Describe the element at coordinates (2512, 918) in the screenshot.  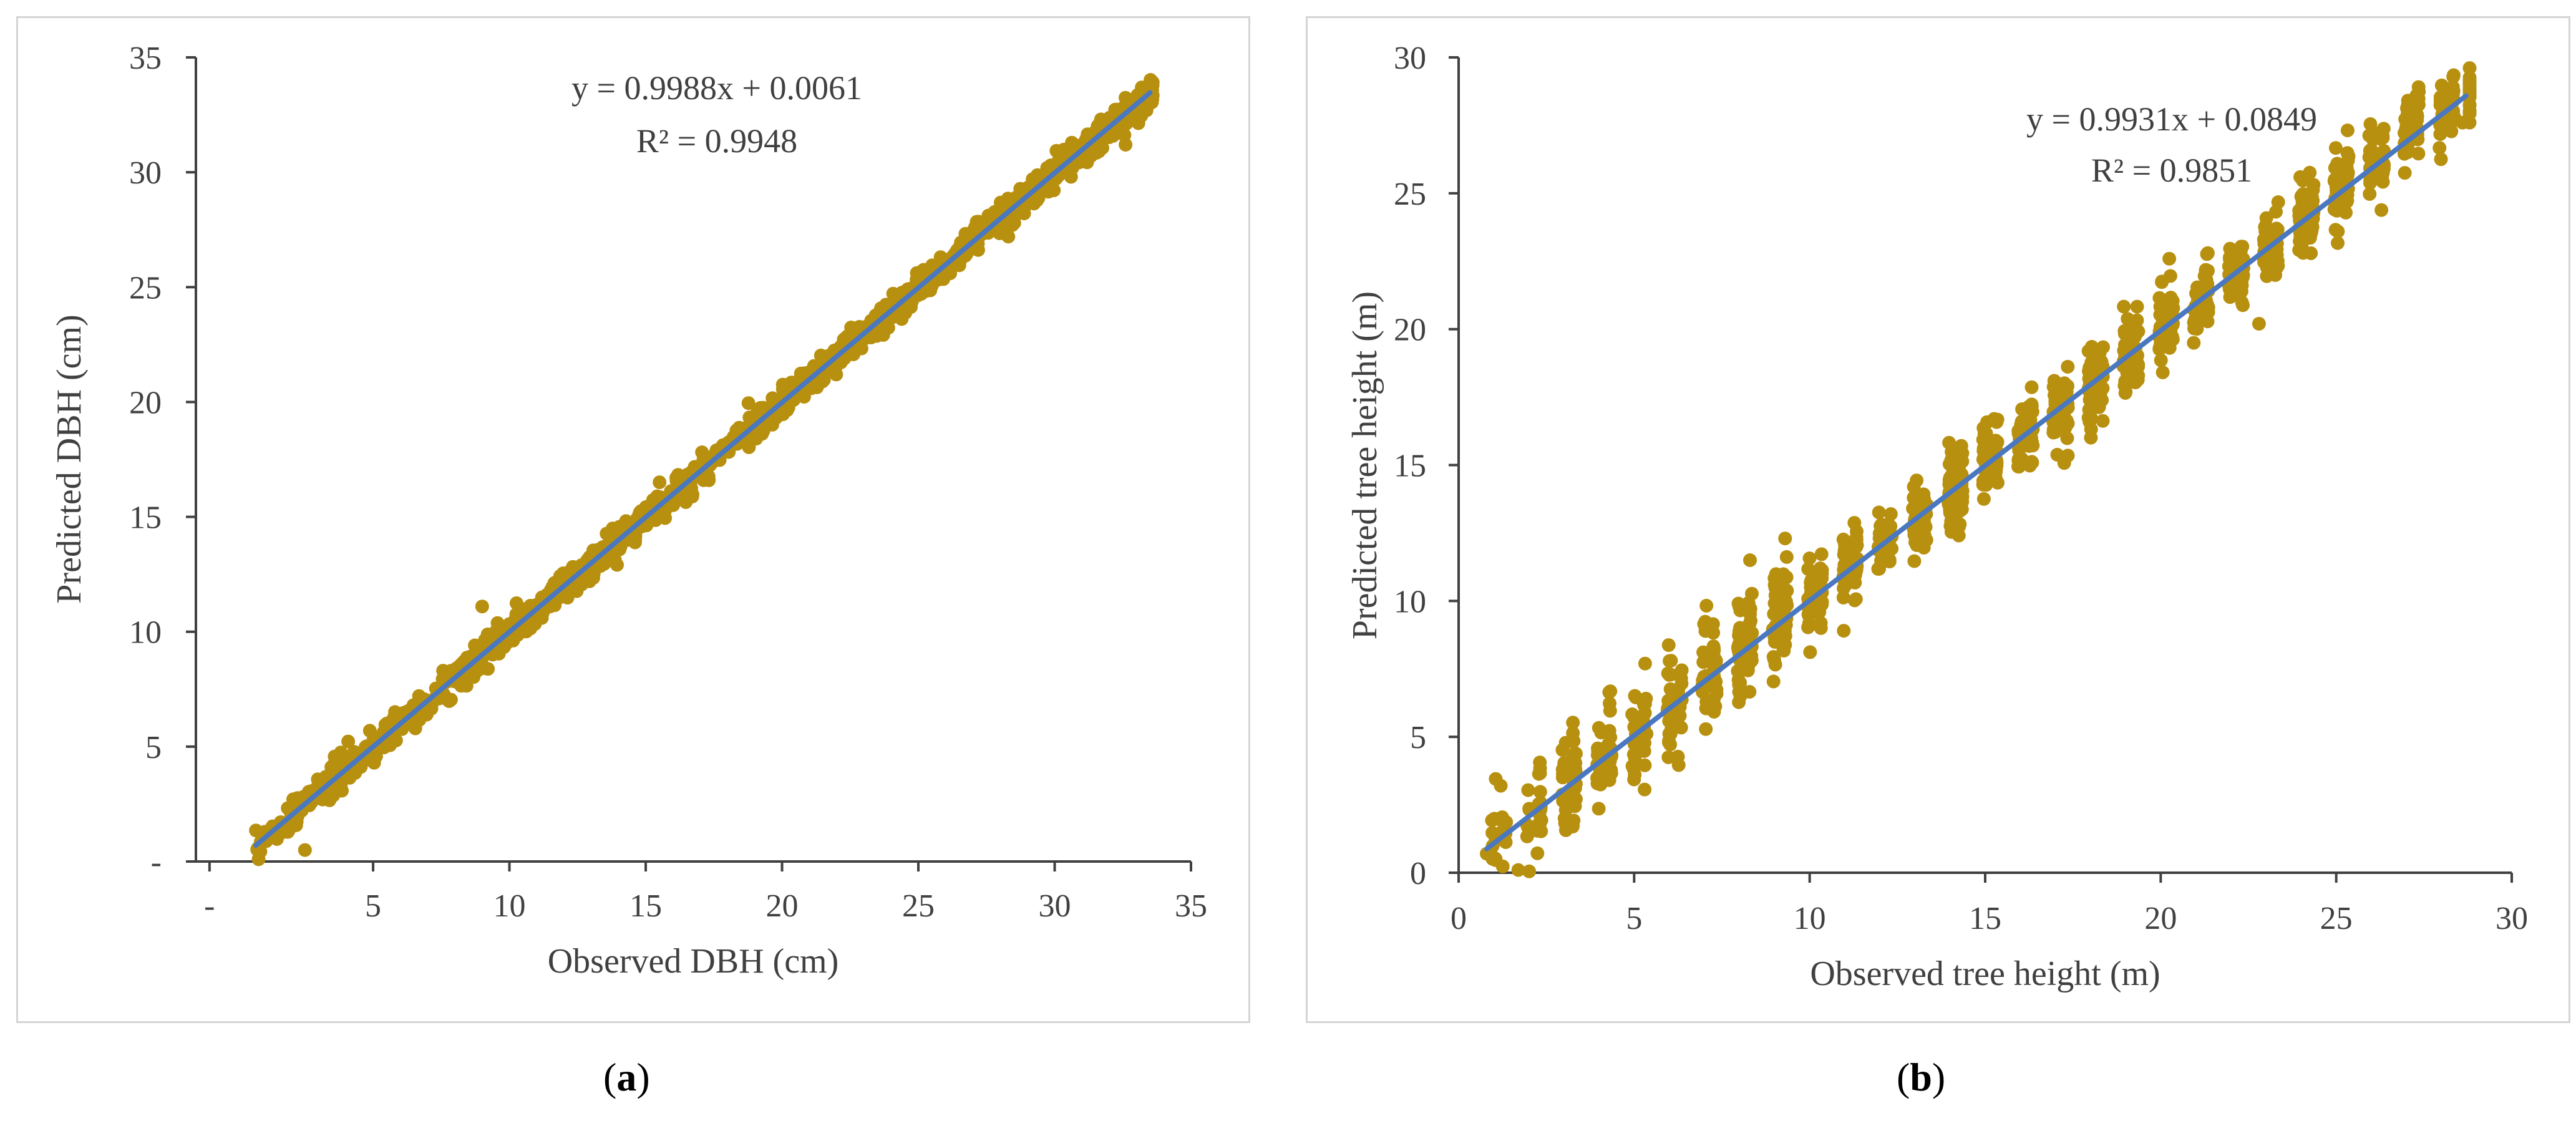
I see `x-tick-label: 30` at that location.